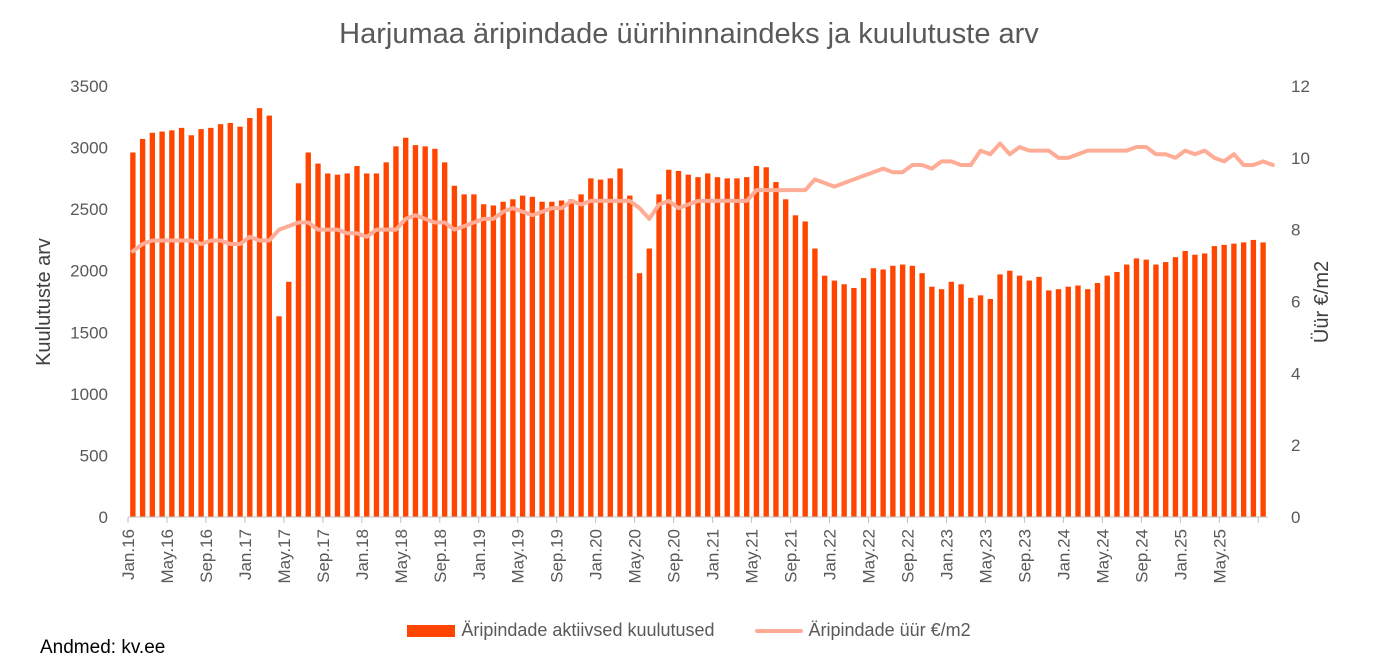  What do you see at coordinates (985, 556) in the screenshot?
I see `x-tick-label: May.23` at bounding box center [985, 556].